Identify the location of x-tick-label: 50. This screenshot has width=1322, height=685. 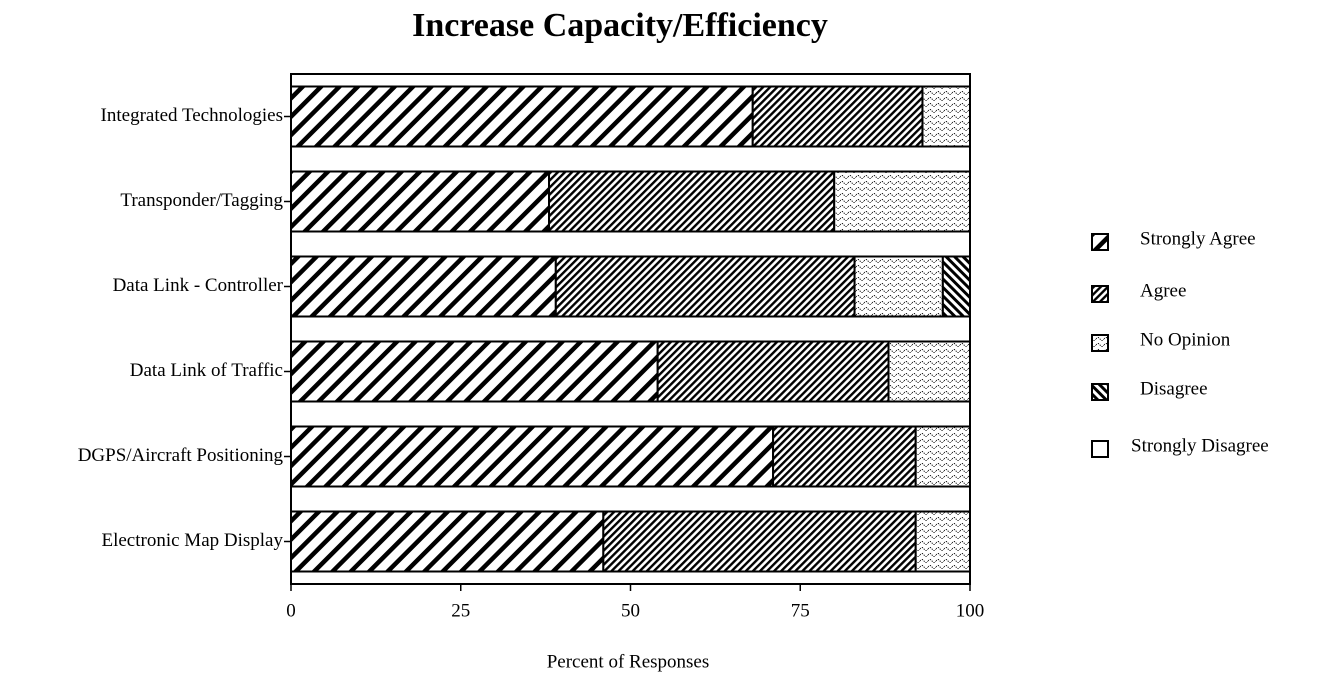
(630, 610).